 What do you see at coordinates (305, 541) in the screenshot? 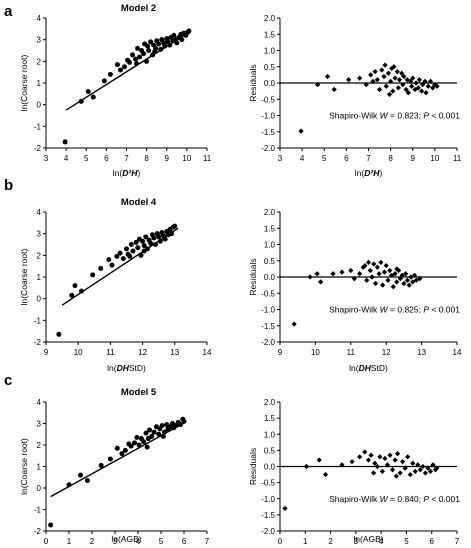
I see `x-tick-label: 1` at bounding box center [305, 541].